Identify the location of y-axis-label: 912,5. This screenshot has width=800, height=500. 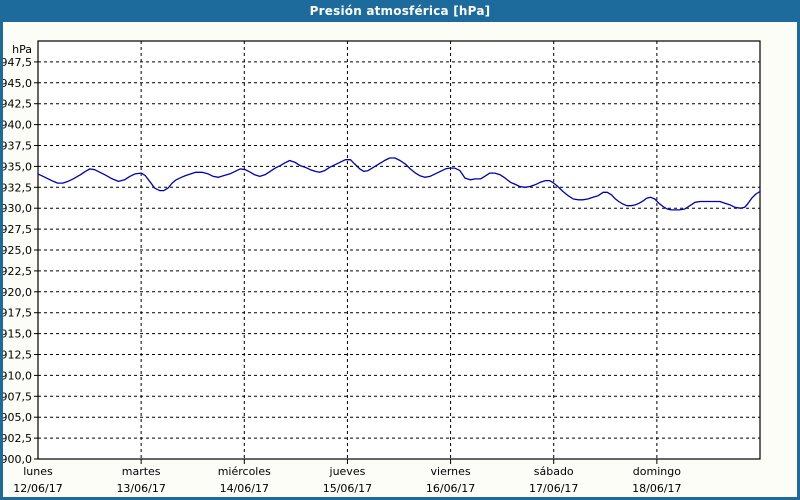
(17, 355).